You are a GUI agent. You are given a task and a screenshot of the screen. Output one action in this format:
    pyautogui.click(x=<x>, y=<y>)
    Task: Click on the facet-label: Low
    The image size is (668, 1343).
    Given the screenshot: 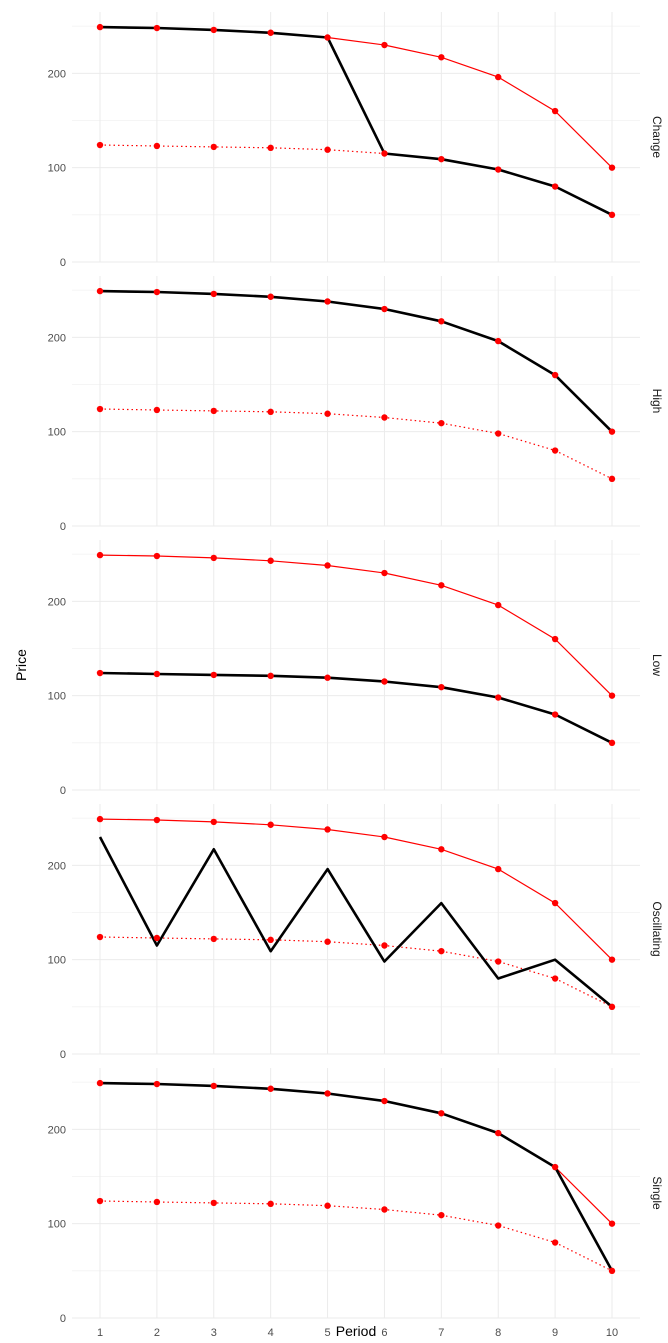 What is the action you would take?
    pyautogui.click(x=657, y=665)
    